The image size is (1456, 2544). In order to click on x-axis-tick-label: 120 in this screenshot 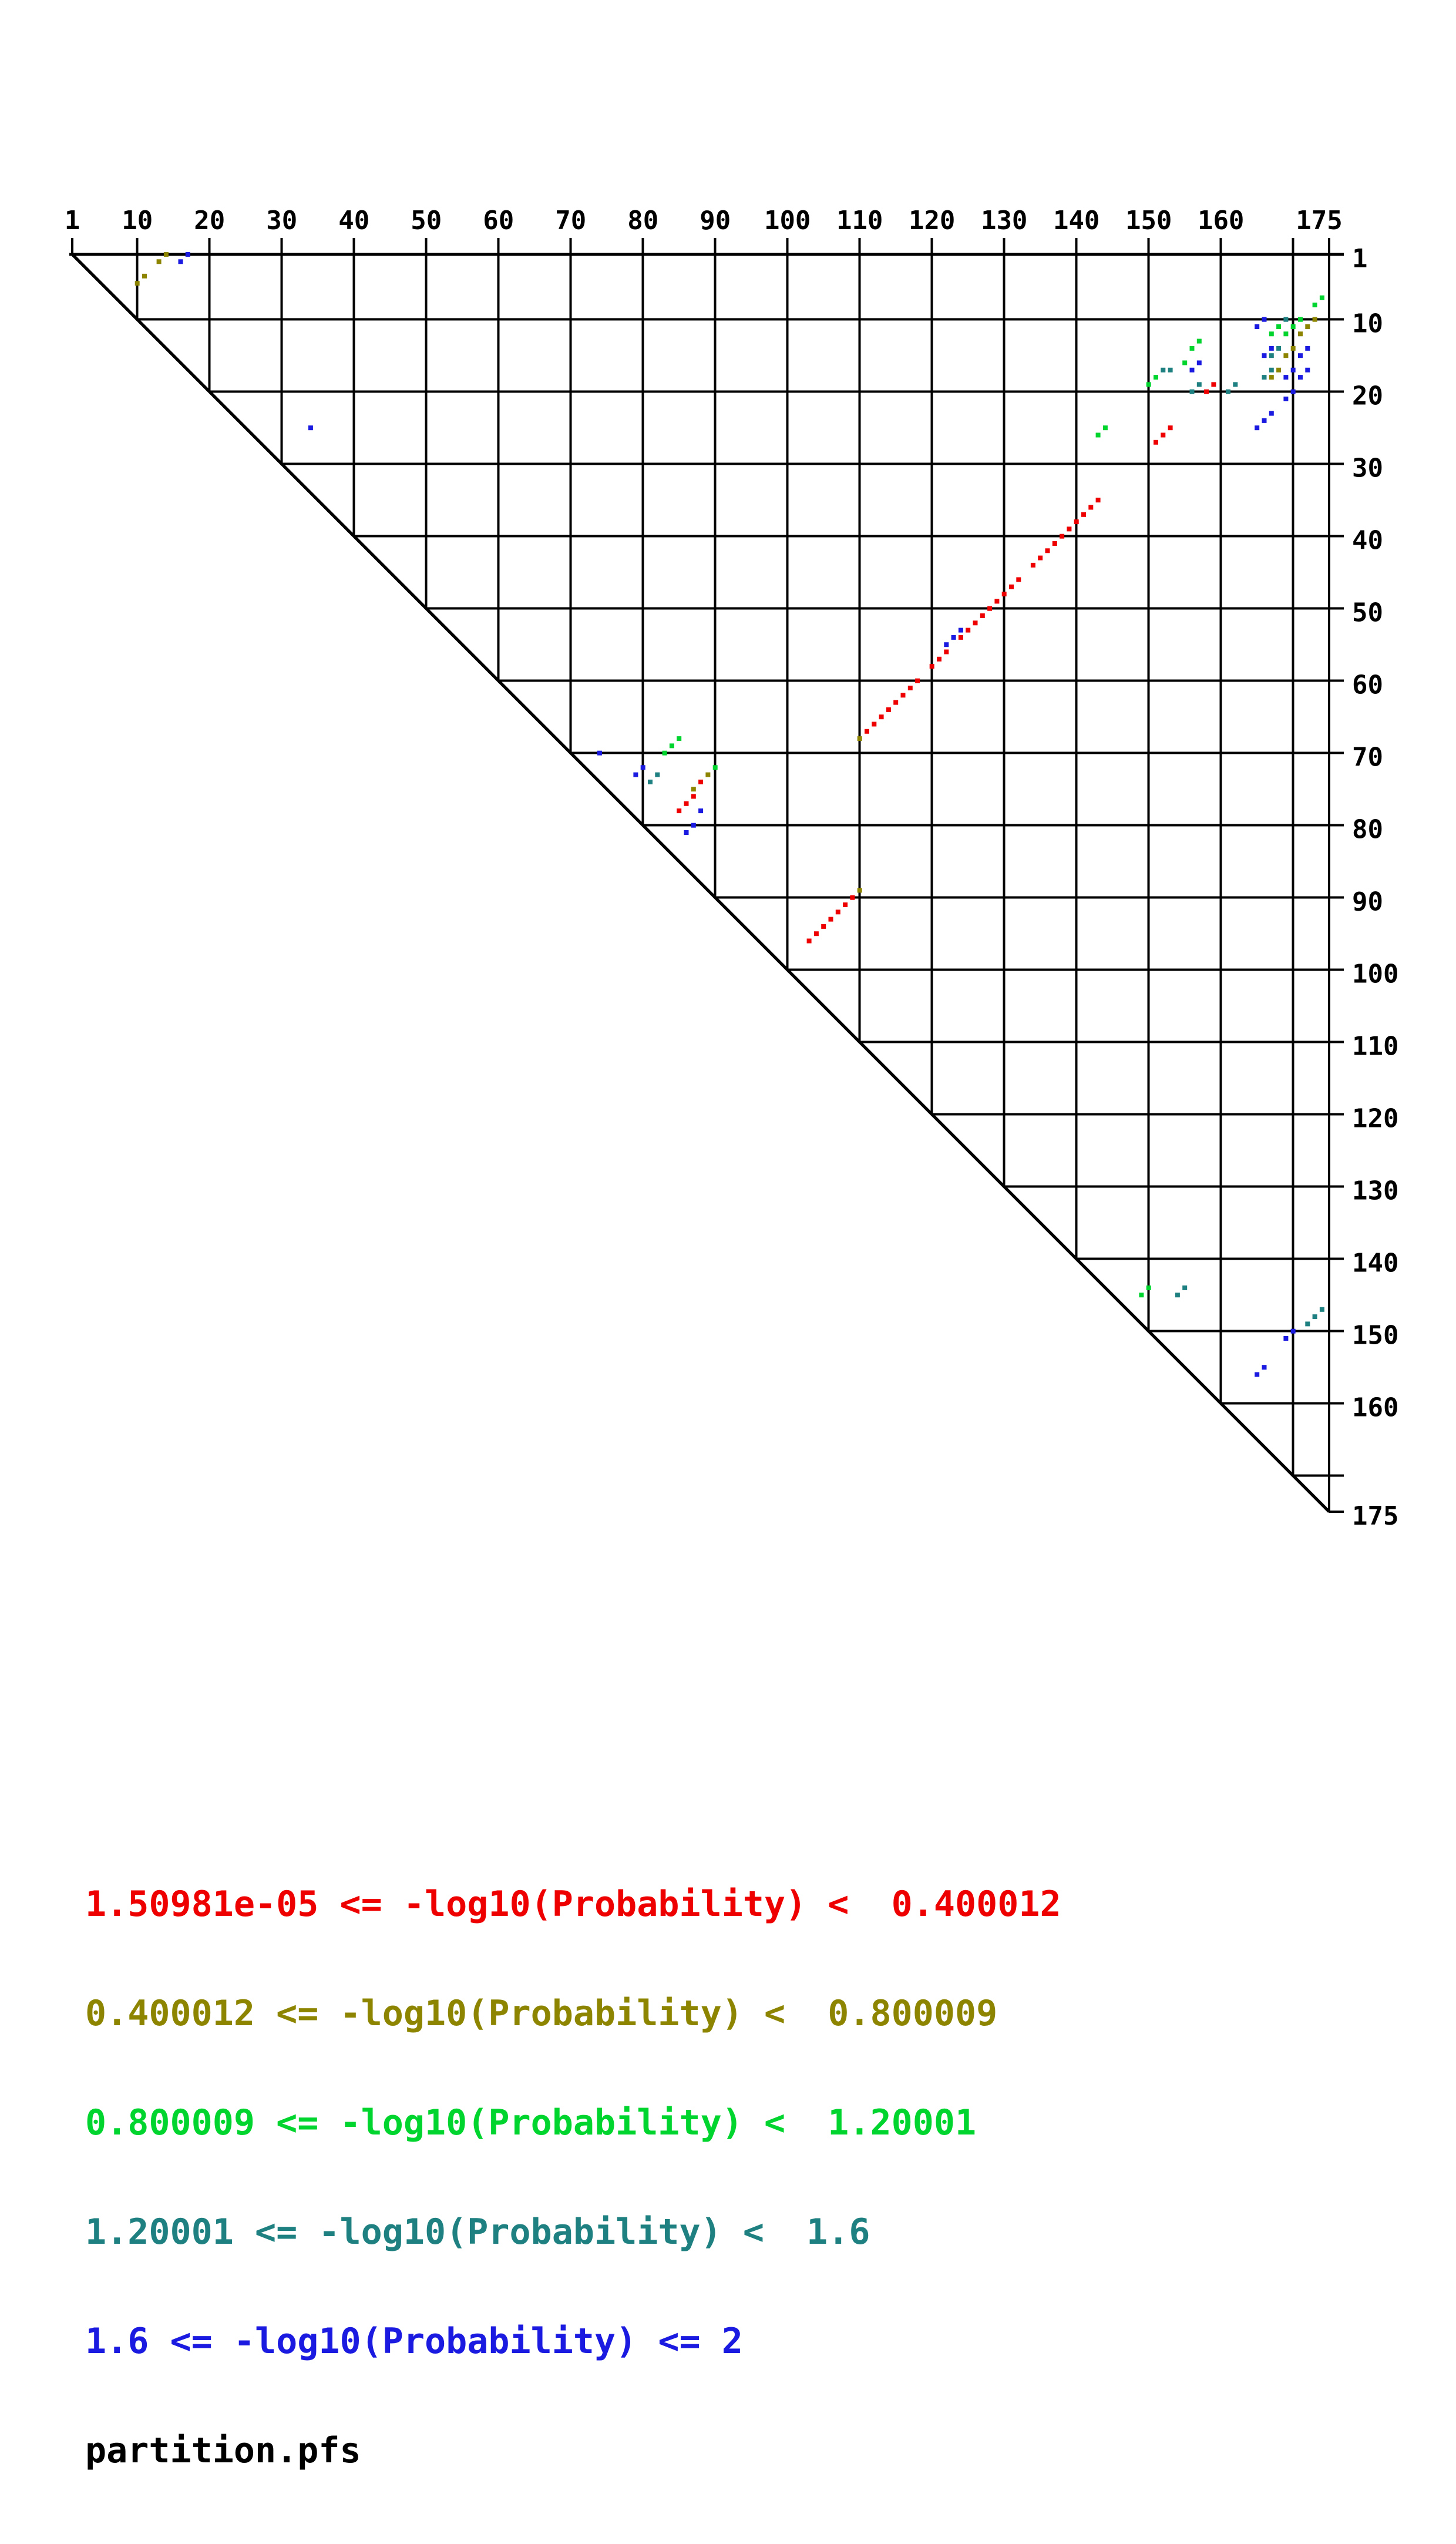, I will do `click(932, 221)`.